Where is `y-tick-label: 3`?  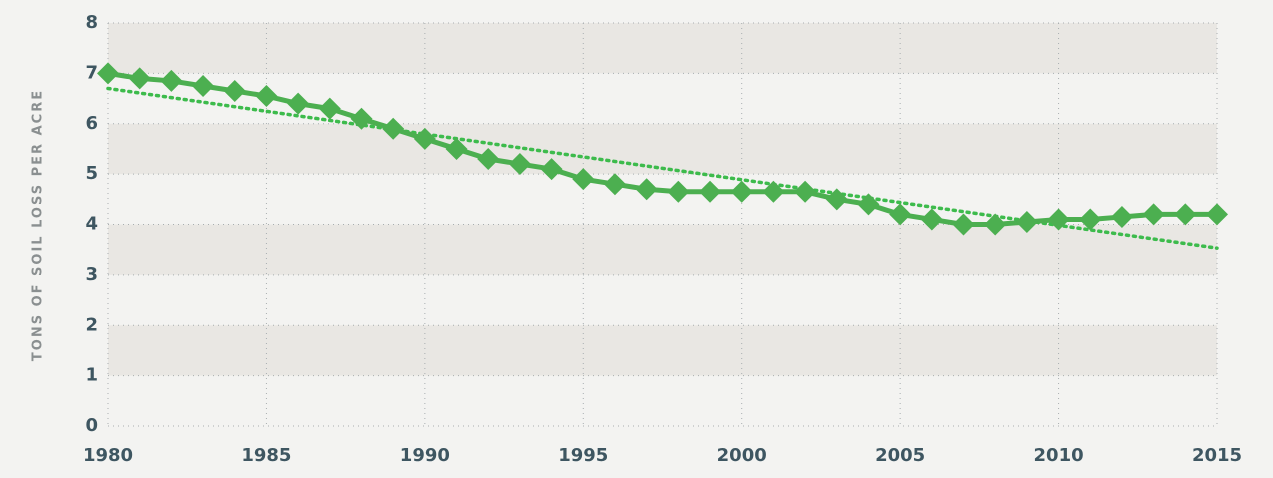
y-tick-label: 3 is located at coordinates (91, 274).